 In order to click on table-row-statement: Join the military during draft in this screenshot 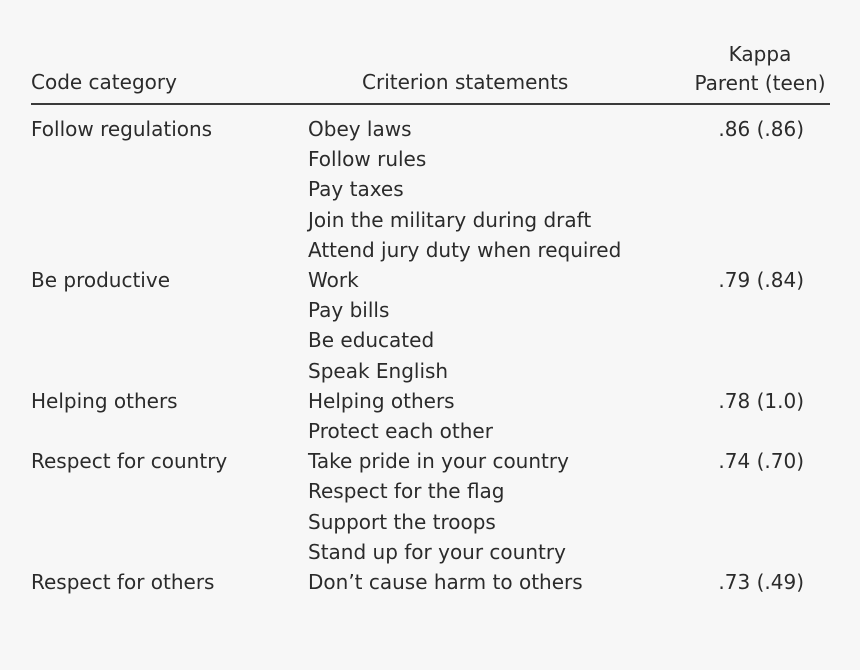, I will do `click(450, 219)`.